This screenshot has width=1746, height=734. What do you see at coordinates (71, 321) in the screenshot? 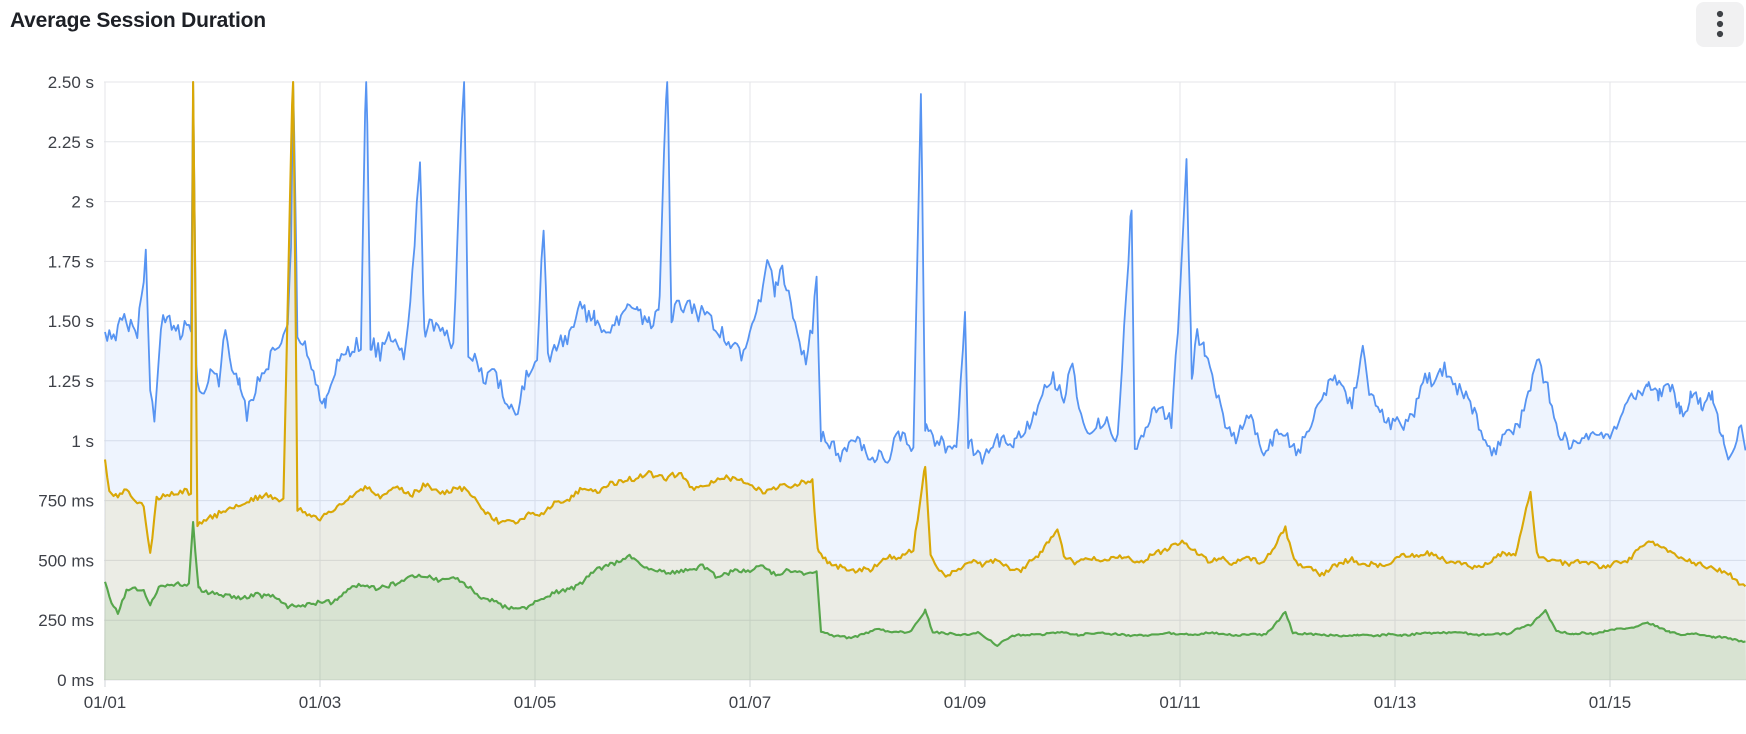
I see `y-tick-label: 1.50 s` at bounding box center [71, 321].